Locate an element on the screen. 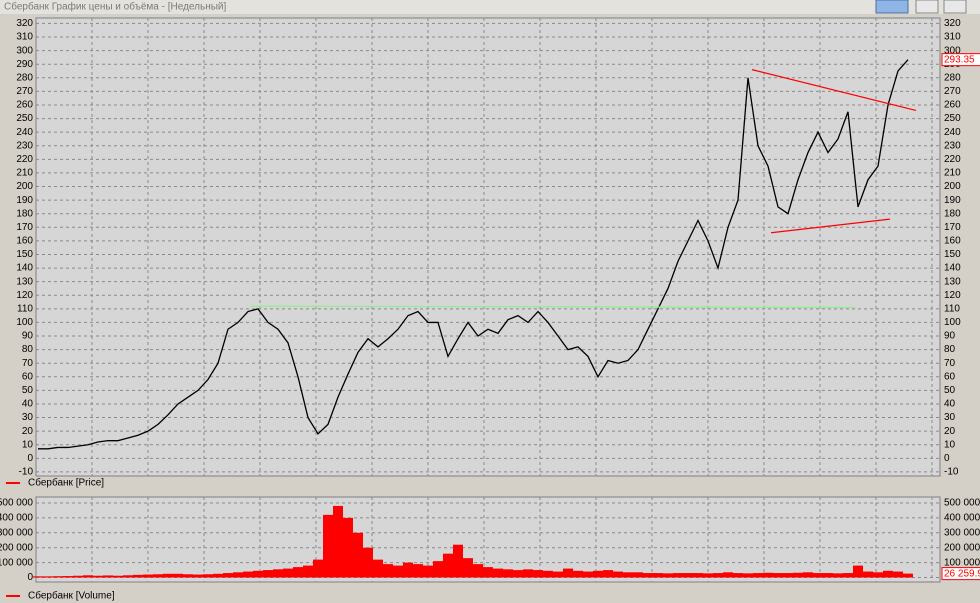 The width and height of the screenshot is (980, 603). y-tick-label: 150 is located at coordinates (24, 254).